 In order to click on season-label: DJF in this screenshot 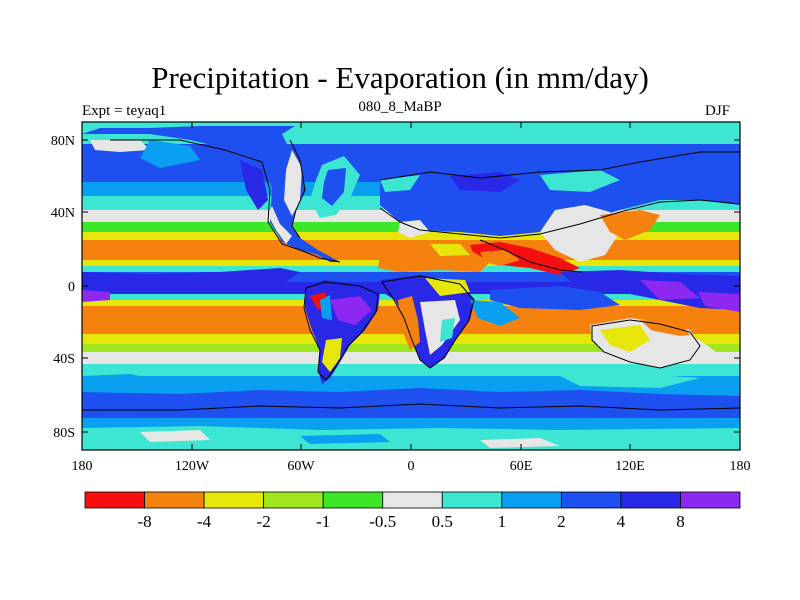, I will do `click(717, 111)`.